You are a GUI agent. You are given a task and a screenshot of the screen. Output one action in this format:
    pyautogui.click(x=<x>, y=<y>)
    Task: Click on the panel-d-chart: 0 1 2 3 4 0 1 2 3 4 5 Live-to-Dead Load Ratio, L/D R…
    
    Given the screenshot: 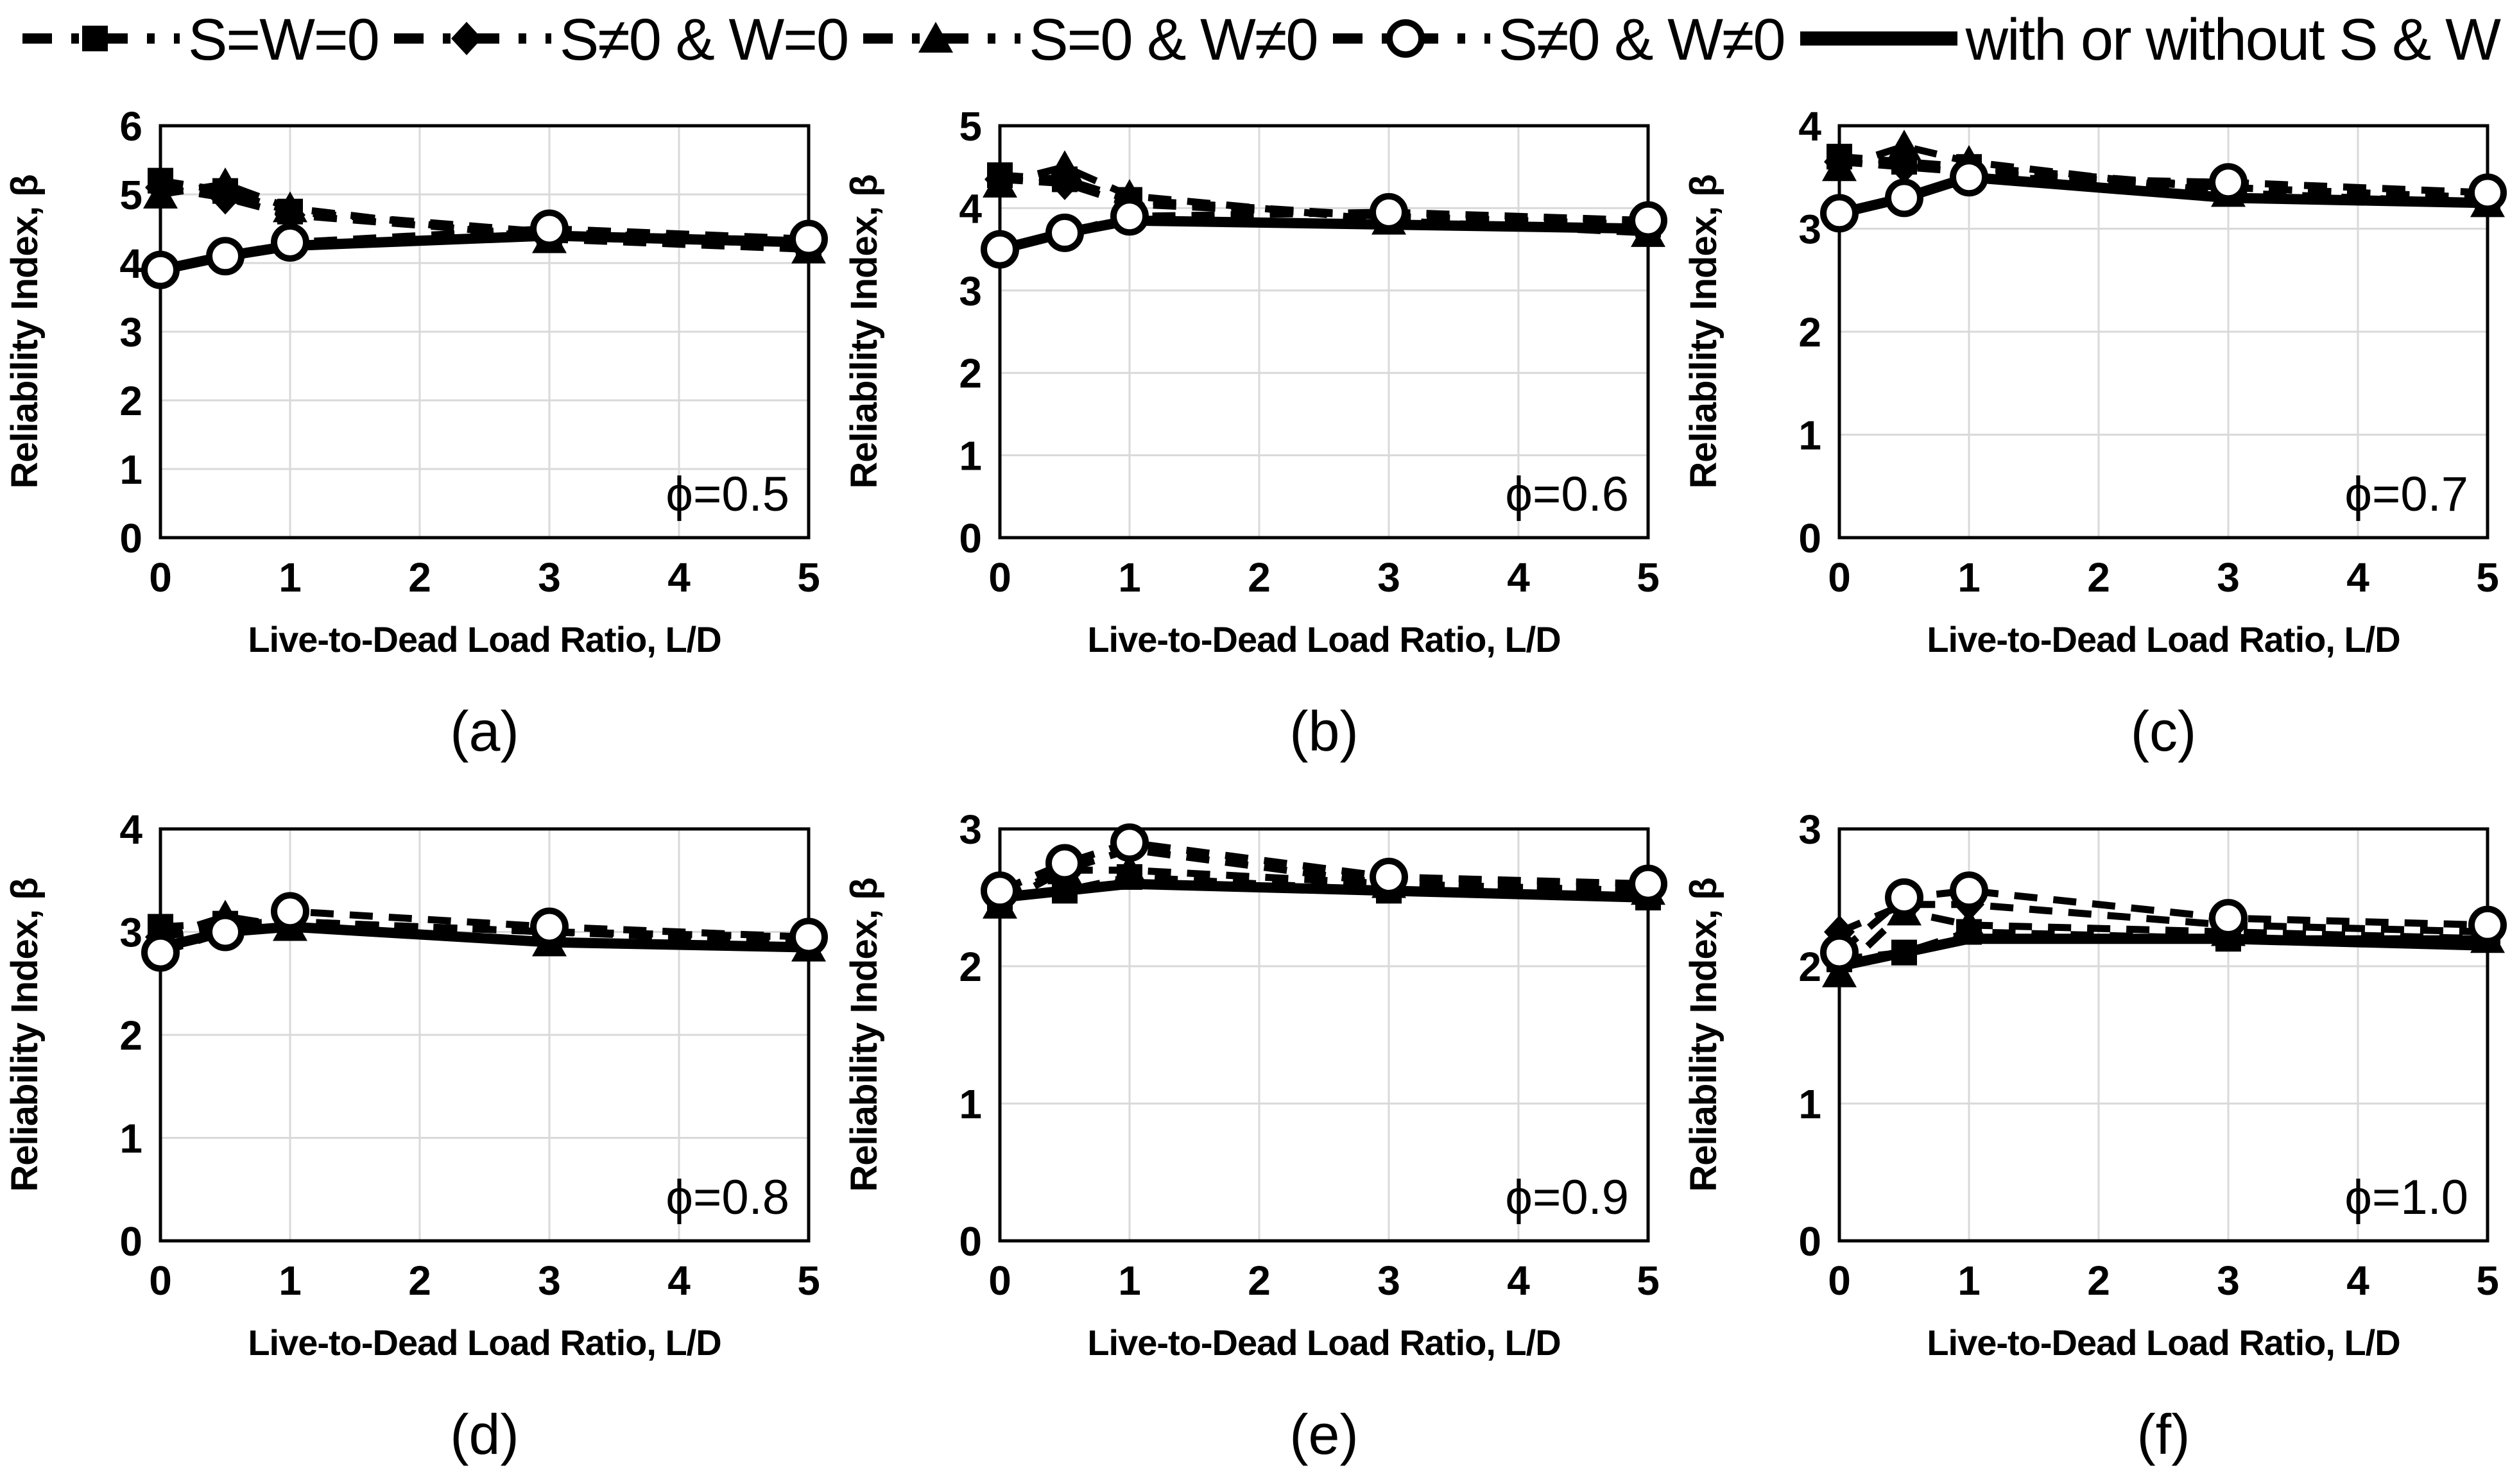 What is the action you would take?
    pyautogui.click(x=419, y=1091)
    